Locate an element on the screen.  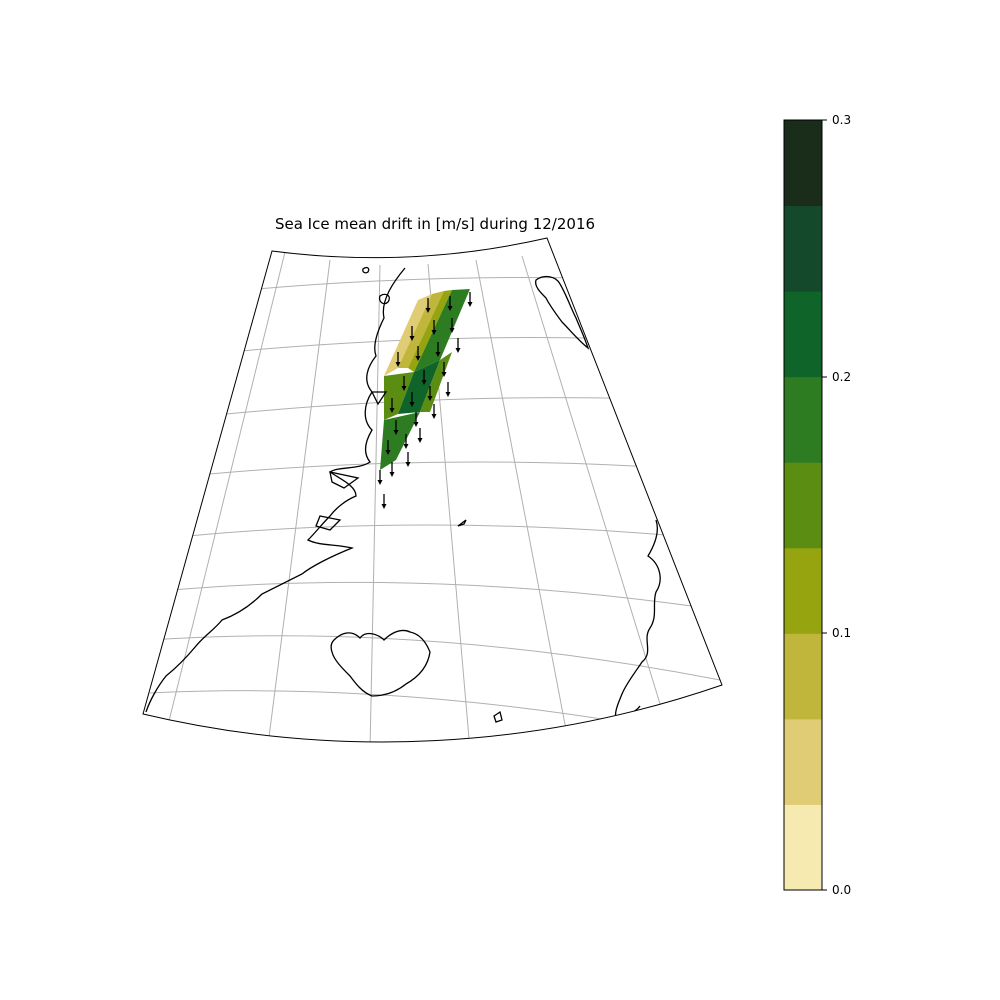
svalbard is located at coordinates (562, 312).